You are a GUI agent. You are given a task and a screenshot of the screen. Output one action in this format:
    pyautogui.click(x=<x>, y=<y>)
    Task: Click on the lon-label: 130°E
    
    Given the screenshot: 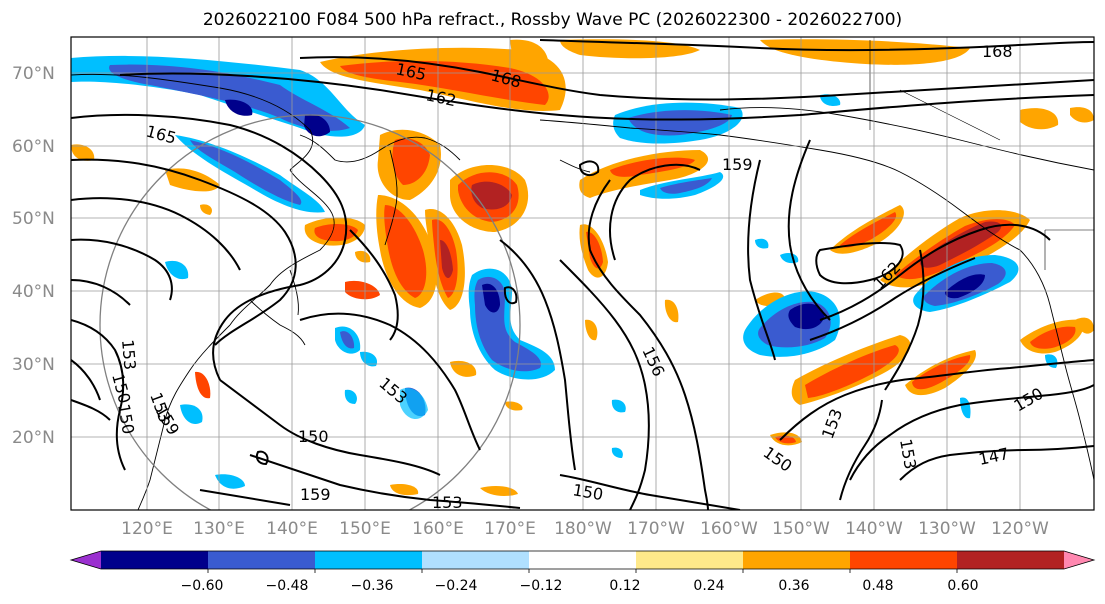 What is the action you would take?
    pyautogui.click(x=219, y=529)
    